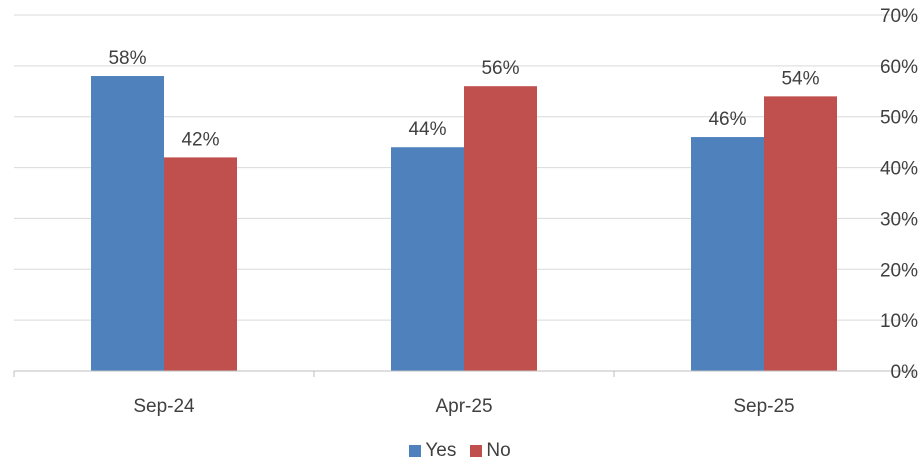 This screenshot has height=466, width=920. What do you see at coordinates (727, 119) in the screenshot?
I see `data-label: 46%` at bounding box center [727, 119].